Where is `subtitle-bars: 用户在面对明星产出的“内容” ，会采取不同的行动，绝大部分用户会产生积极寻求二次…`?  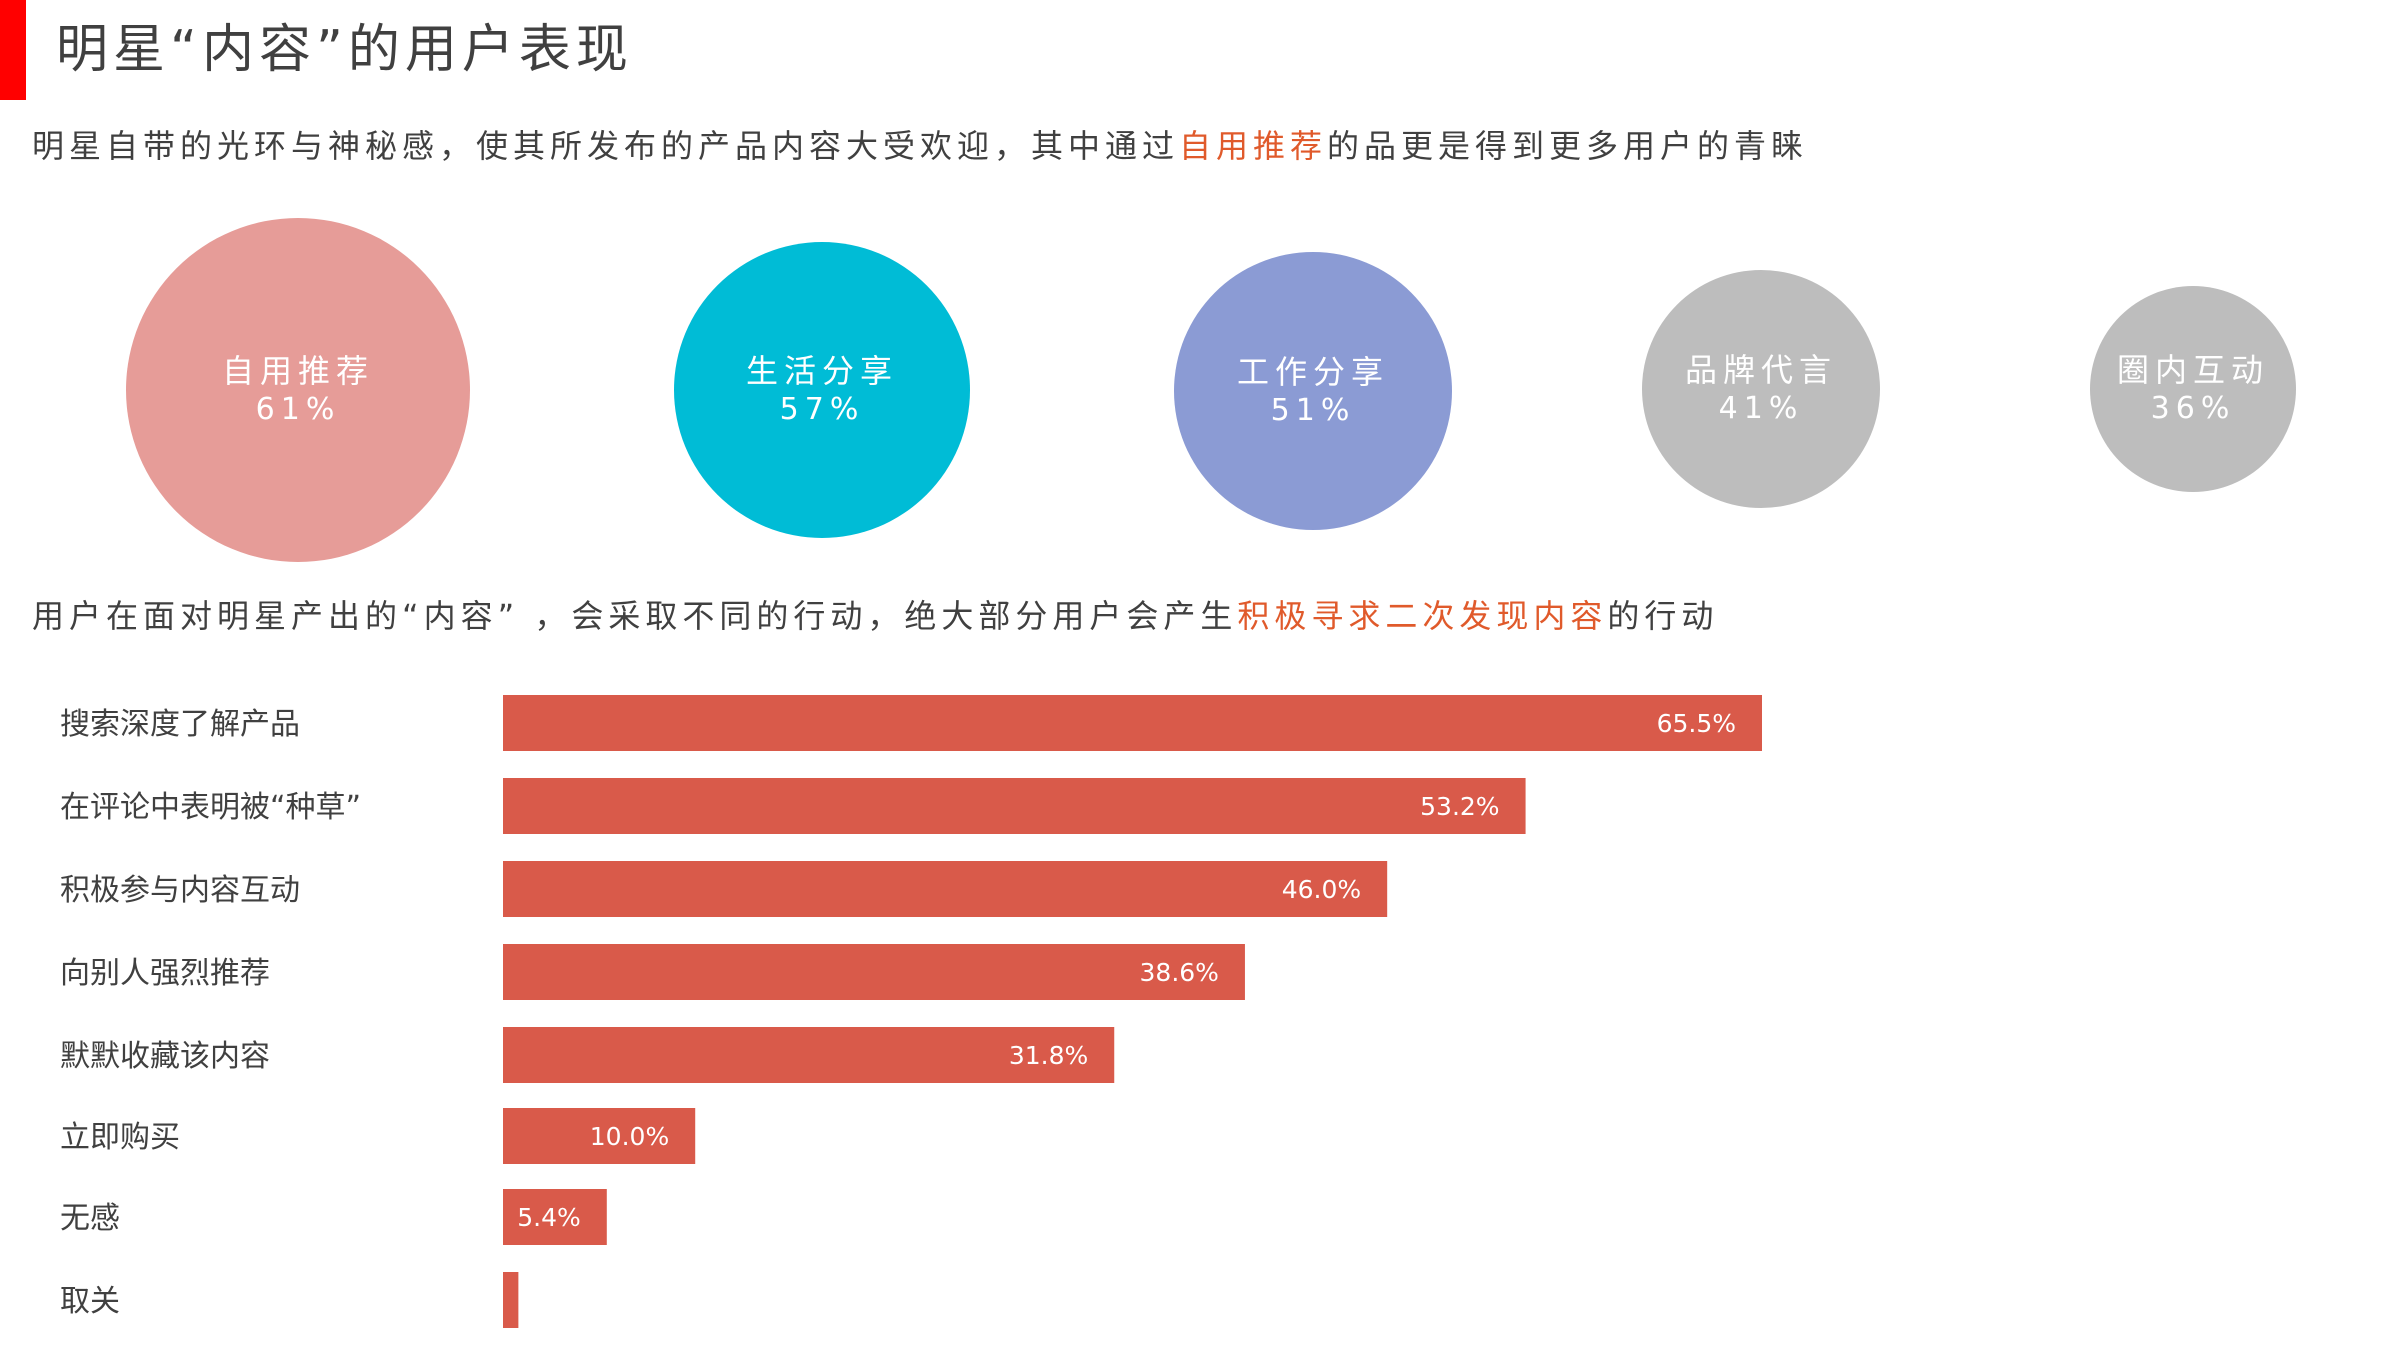
subtitle-bars: 用户在面对明星产出的“内容” ，会采取不同的行动，绝大部分用户会产生积极寻求二次… is located at coordinates (875, 616).